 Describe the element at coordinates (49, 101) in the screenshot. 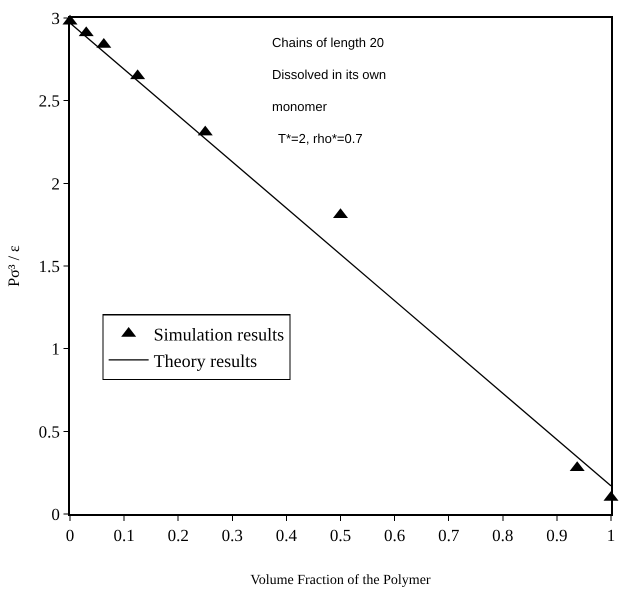

I see `y-tick-label: 2.5` at that location.